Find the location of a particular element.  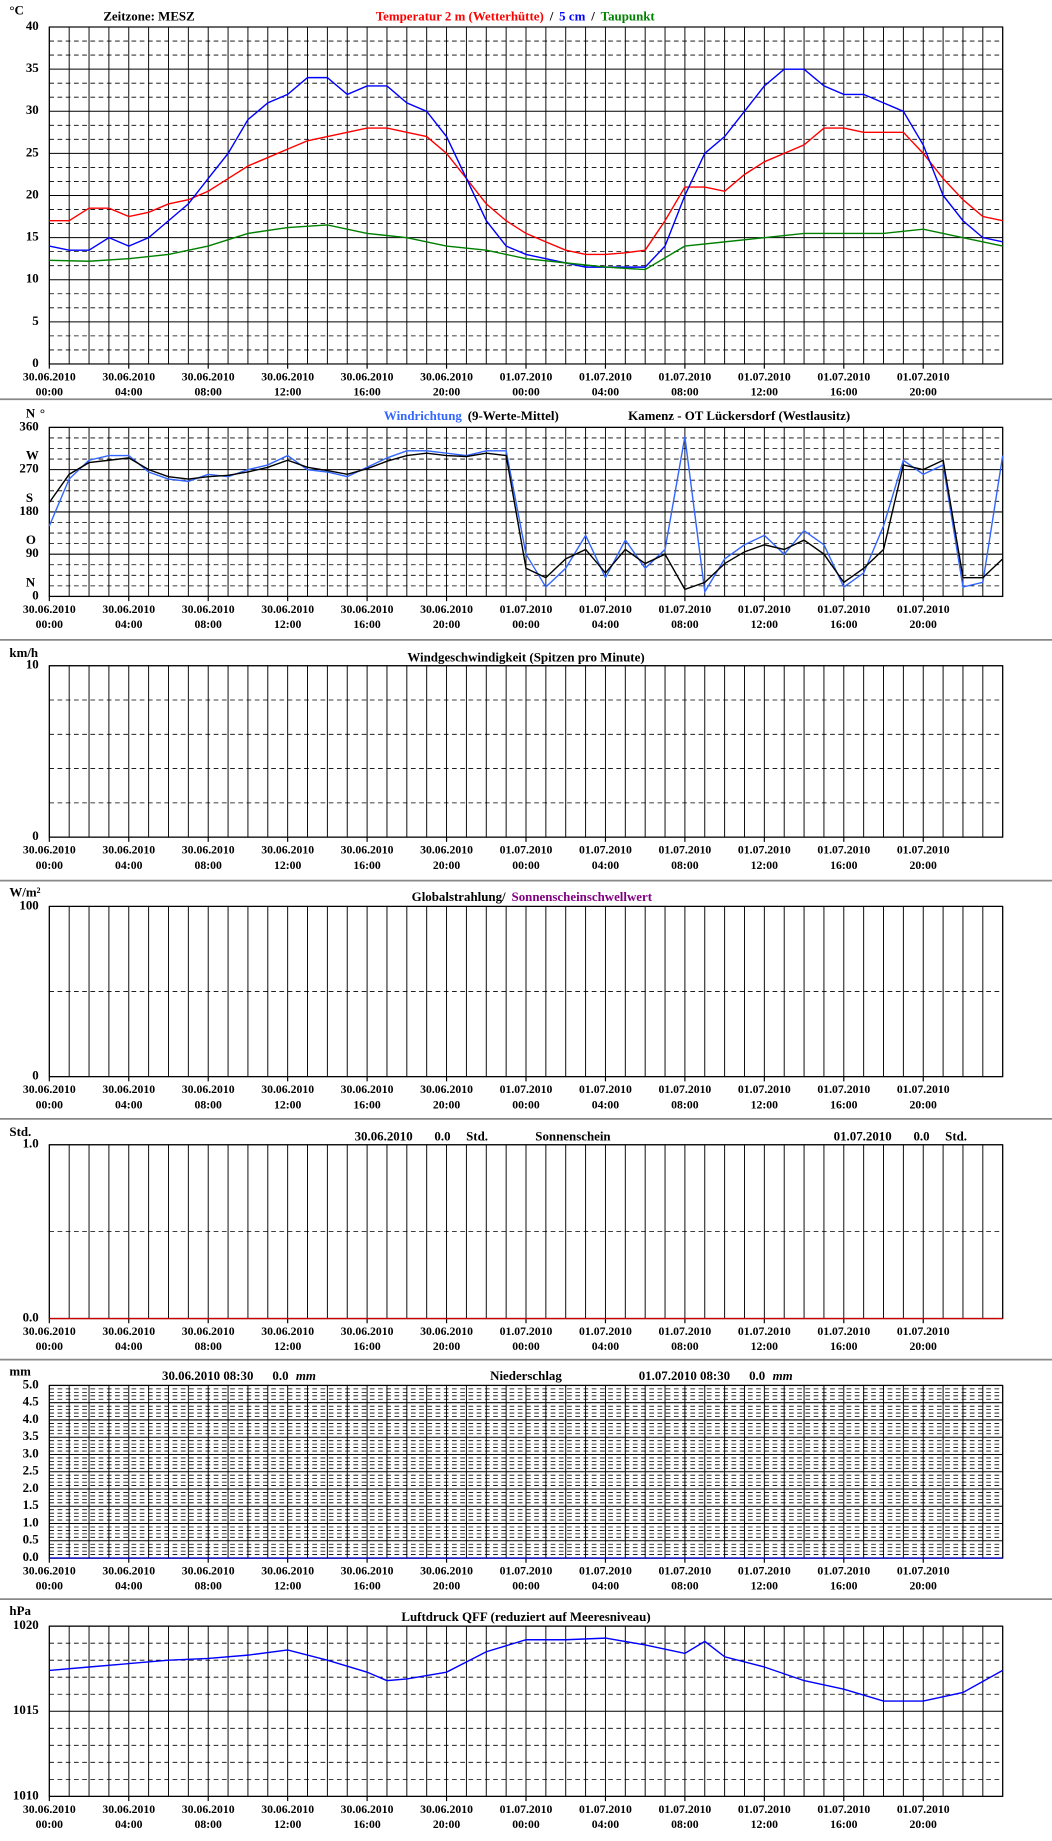

y-tick-label: 4.5 is located at coordinates (31, 1401).